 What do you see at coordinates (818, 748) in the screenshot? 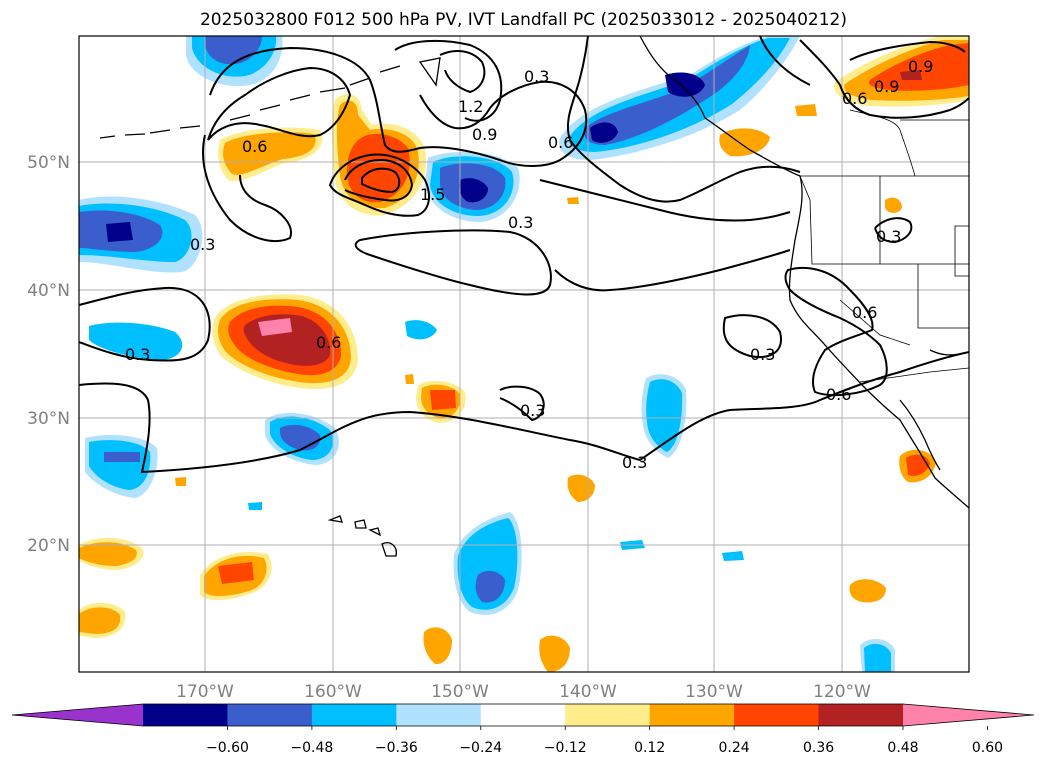
I see `colorbar-tick-label: 0.36` at bounding box center [818, 748].